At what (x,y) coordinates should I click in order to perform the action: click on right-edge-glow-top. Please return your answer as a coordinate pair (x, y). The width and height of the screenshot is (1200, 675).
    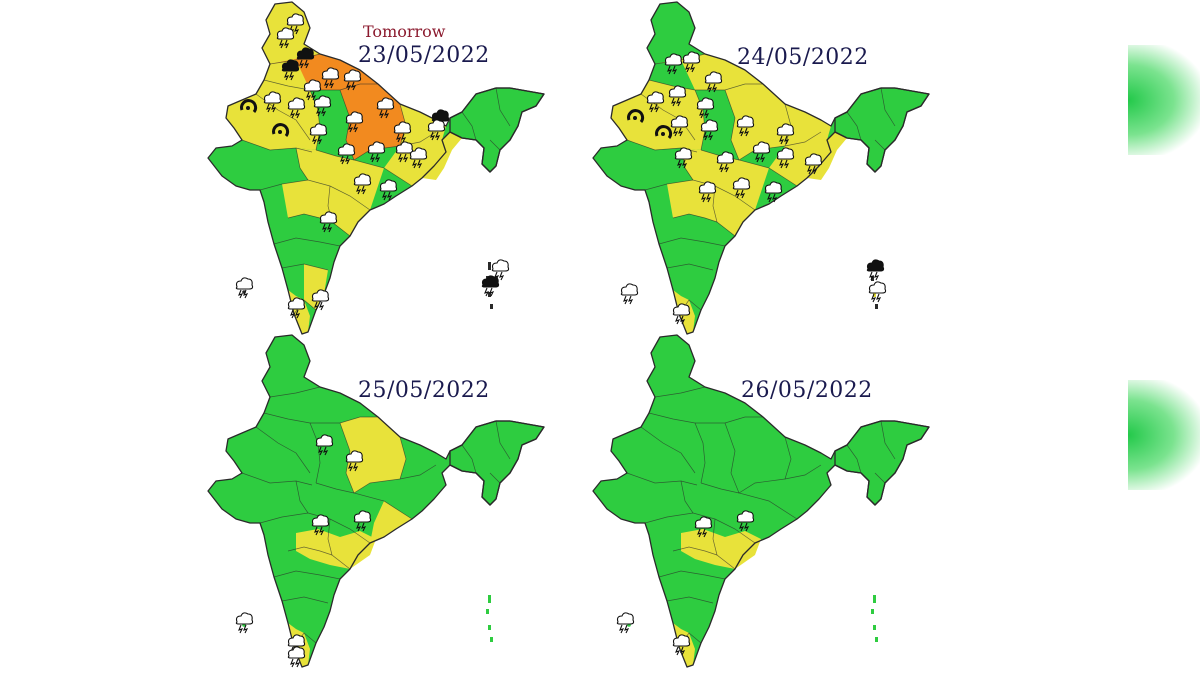
    Looking at the image, I should click on (1164, 100).